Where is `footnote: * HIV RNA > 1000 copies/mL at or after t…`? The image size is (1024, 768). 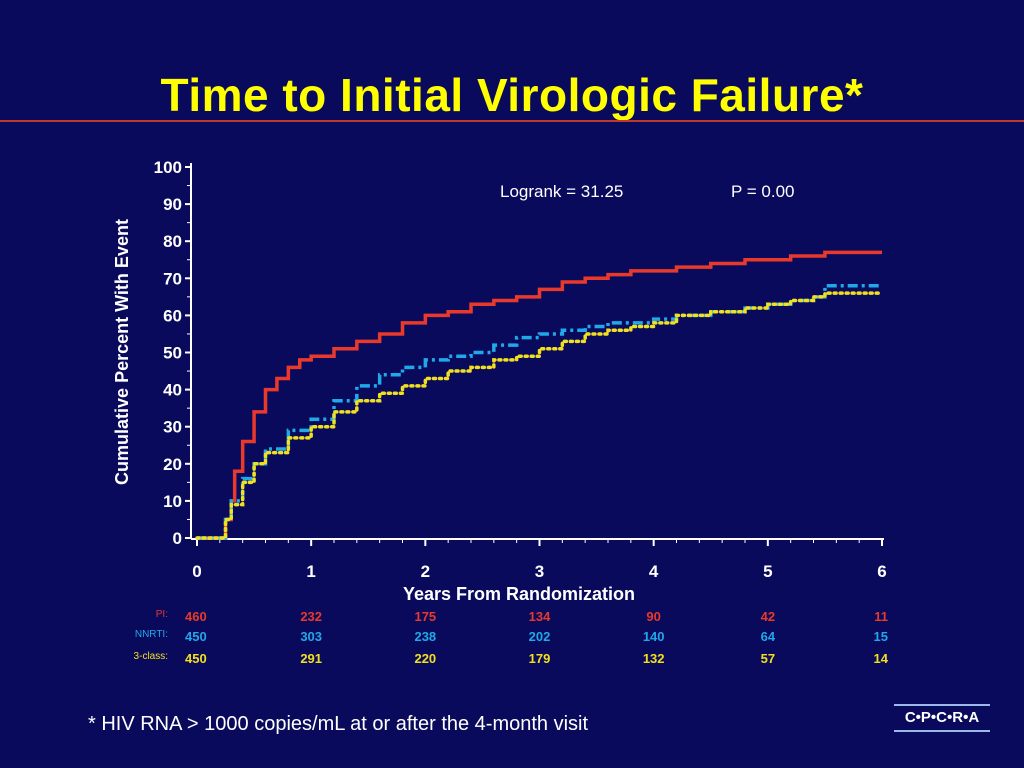
footnote: * HIV RNA > 1000 copies/mL at or after t… is located at coordinates (338, 724).